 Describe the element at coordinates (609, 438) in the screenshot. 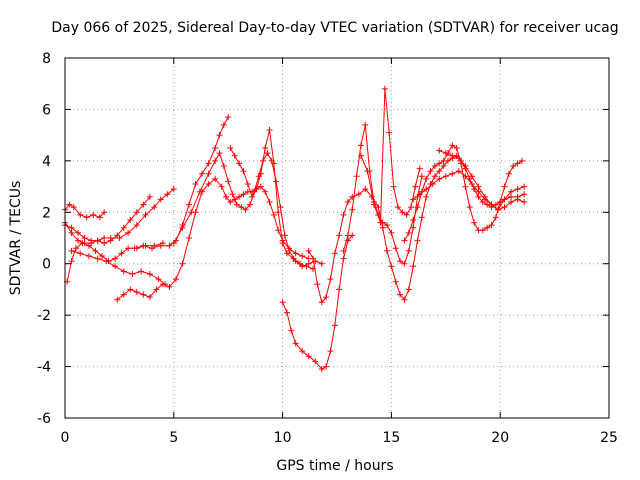

I see `x-tick-label: 25` at that location.